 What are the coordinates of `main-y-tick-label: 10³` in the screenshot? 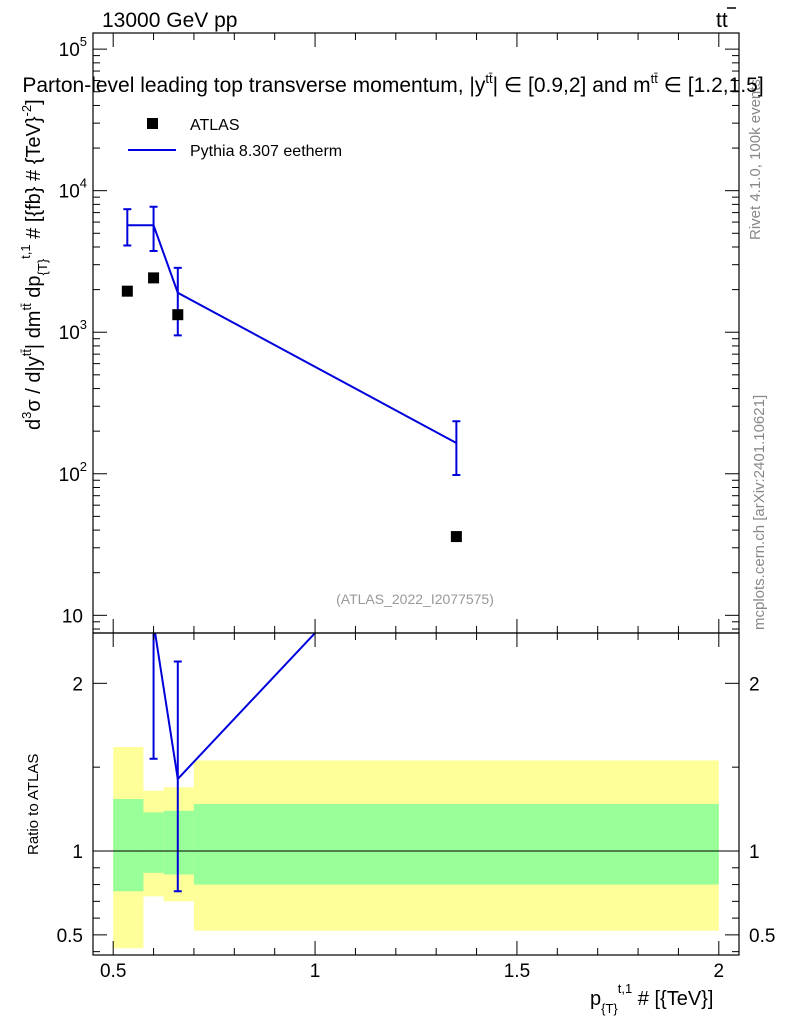 It's located at (73, 330).